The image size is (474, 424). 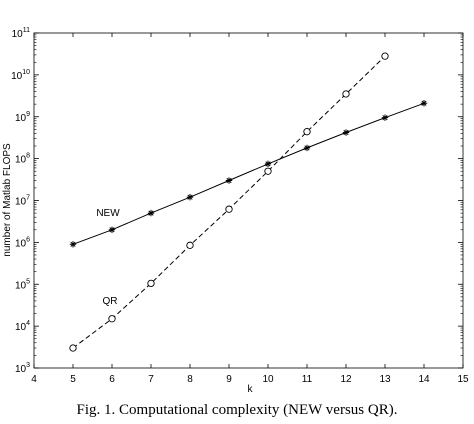 What do you see at coordinates (108, 213) in the screenshot?
I see `series-label: NEW` at bounding box center [108, 213].